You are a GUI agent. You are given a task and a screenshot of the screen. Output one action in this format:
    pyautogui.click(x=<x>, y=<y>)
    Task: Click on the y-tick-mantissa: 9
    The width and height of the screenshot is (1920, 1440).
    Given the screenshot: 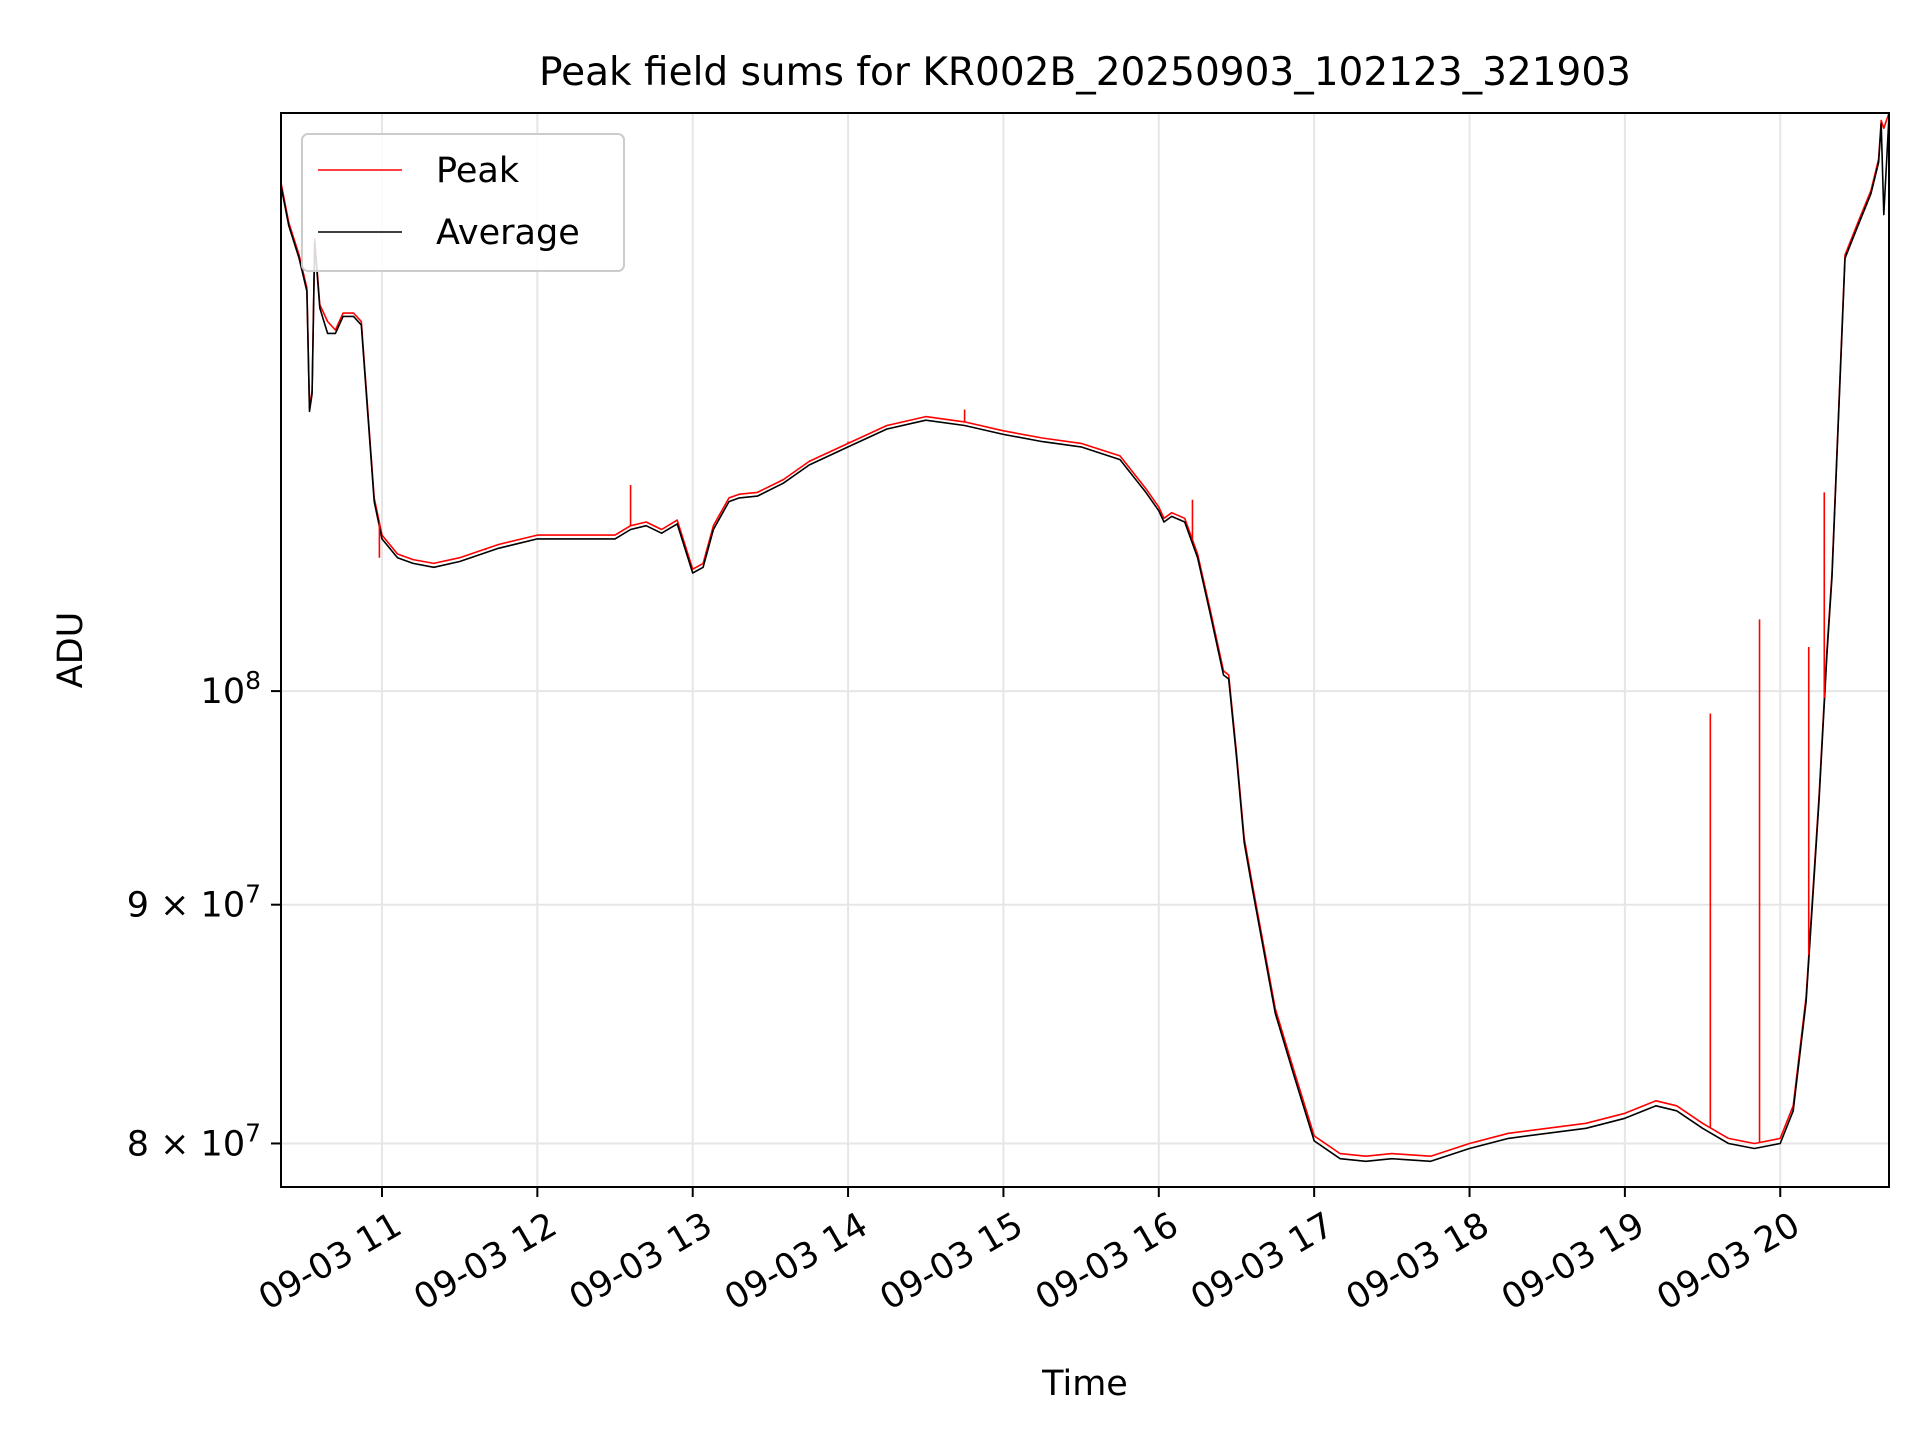 What is the action you would take?
    pyautogui.click(x=138, y=906)
    